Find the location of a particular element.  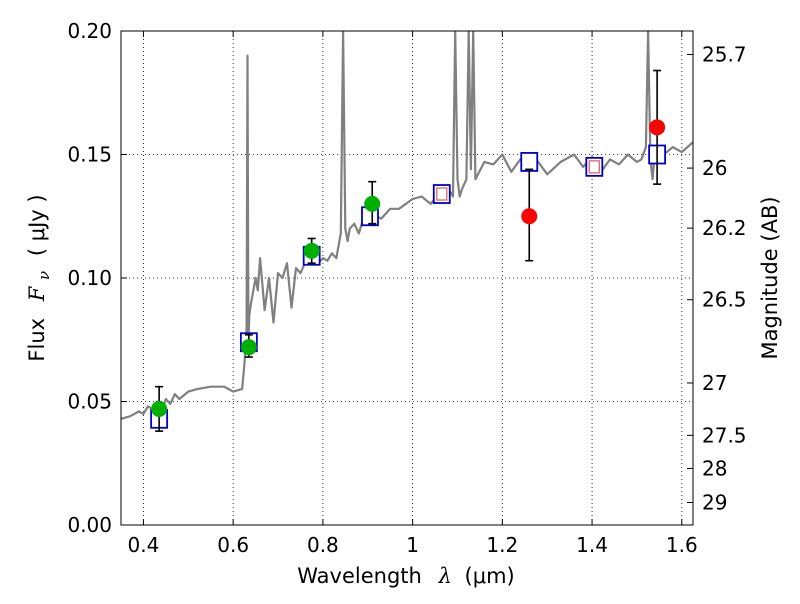

y-axis-label-text: Flux is located at coordinates (37, 340).